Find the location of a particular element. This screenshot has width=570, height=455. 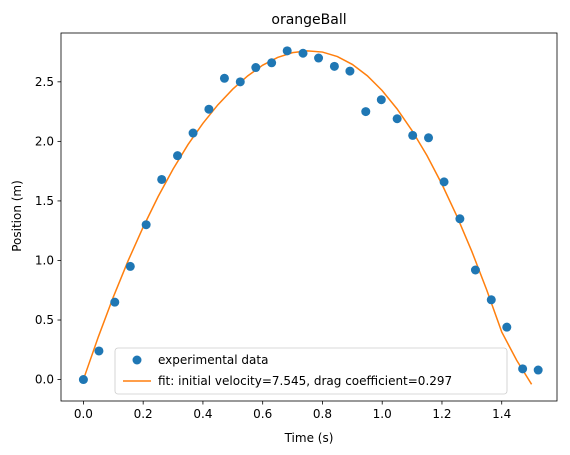

x-tick-label: 0.6 is located at coordinates (262, 414).